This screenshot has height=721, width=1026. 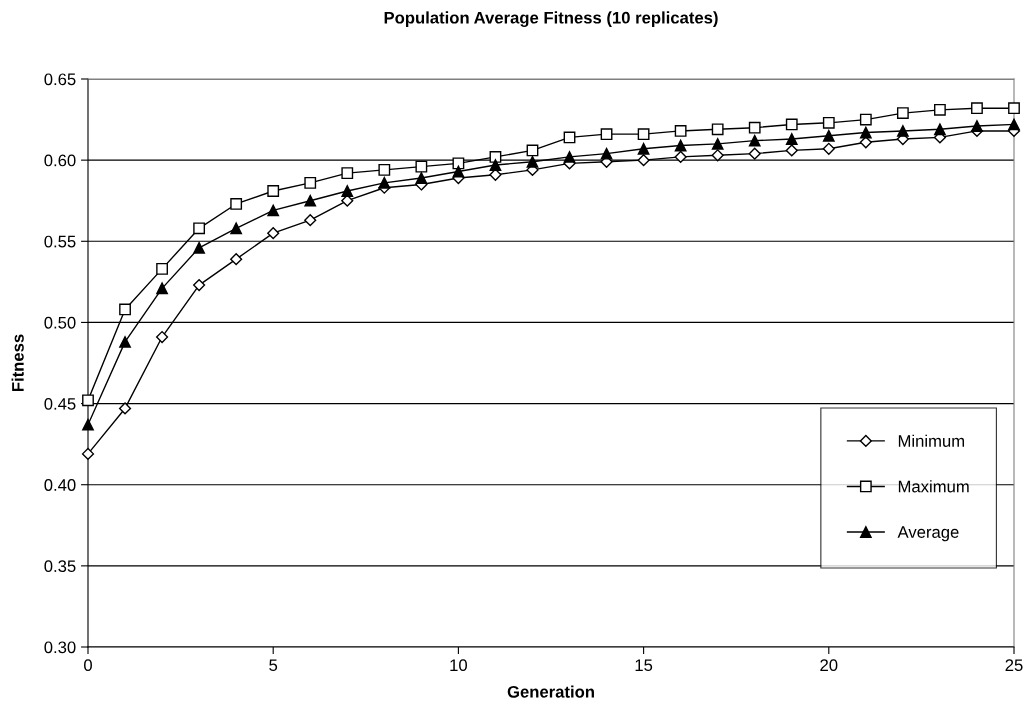 What do you see at coordinates (60, 241) in the screenshot?
I see `y-tick-label: 0.55` at bounding box center [60, 241].